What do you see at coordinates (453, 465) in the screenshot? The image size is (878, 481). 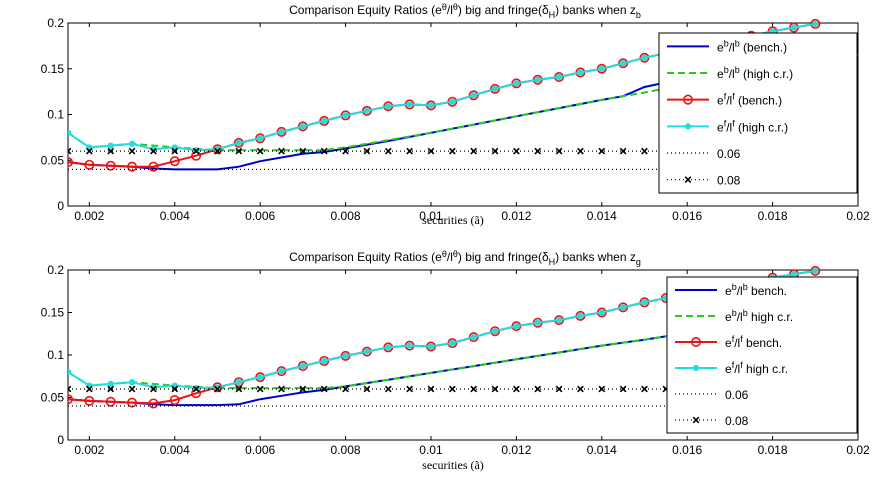 I see `x-axis-label: securities (ã)` at bounding box center [453, 465].